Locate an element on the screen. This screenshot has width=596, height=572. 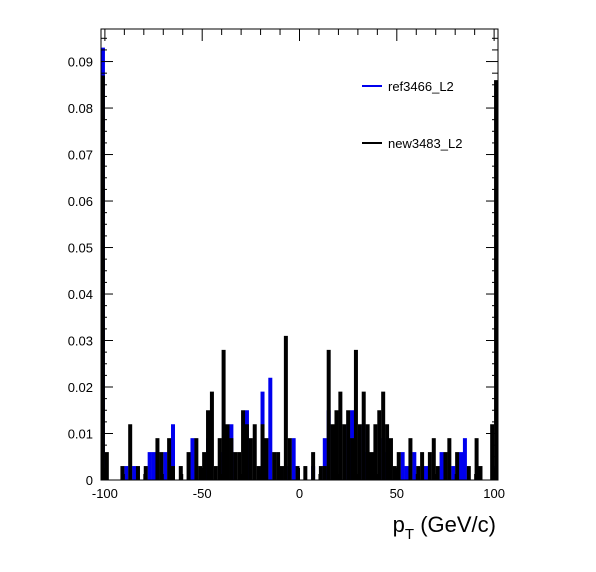
y-tick-label: 0.02 is located at coordinates (80, 387).